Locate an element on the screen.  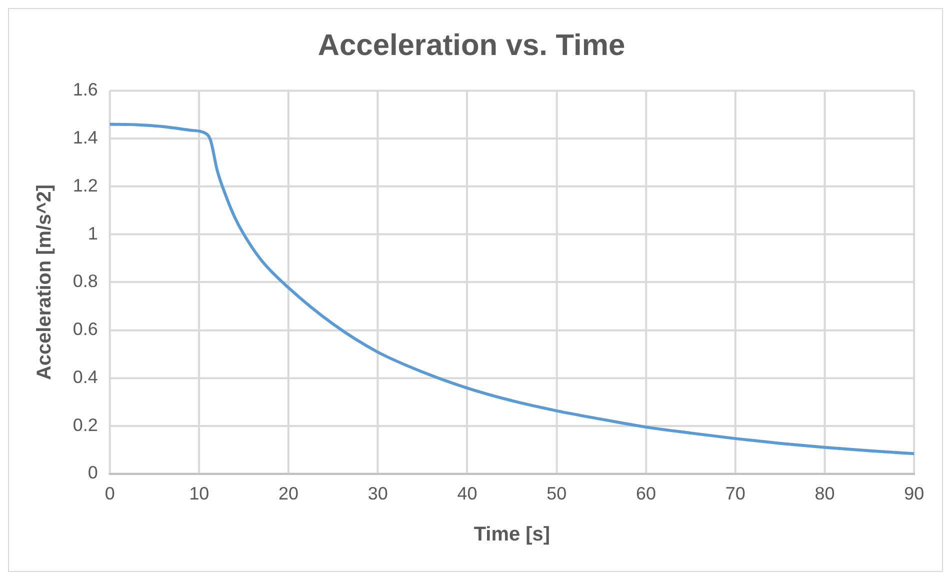
chart-title: Acceleration vs. Time is located at coordinates (472, 45).